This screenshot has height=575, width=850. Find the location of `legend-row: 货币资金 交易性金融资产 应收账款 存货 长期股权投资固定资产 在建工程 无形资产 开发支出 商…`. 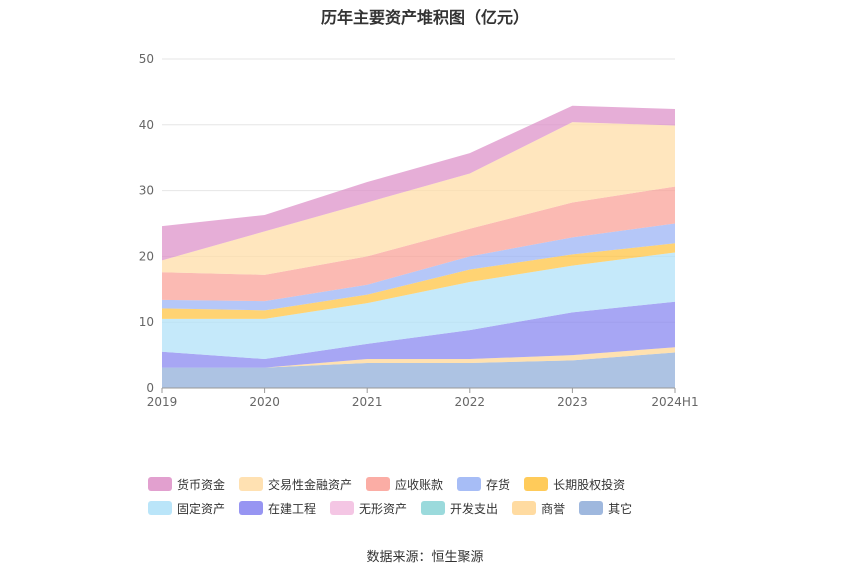

legend-row: 货币资金 交易性金融资产 应收账款 存货 长期股权投资固定资产 在建工程 无形资产 开发支出 商… is located at coordinates (438, 496).